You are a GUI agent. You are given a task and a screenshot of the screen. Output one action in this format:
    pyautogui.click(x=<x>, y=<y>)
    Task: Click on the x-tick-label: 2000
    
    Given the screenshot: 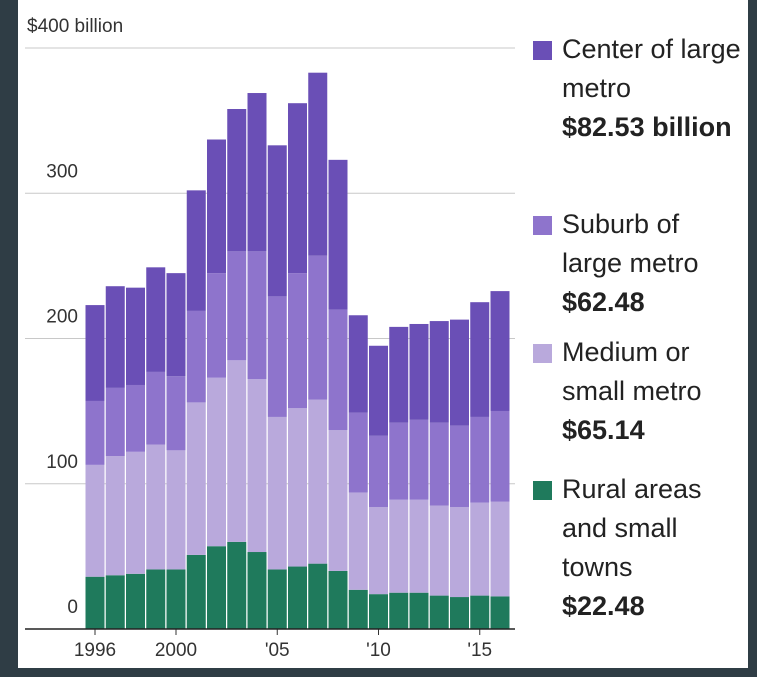 What is the action you would take?
    pyautogui.click(x=176, y=650)
    